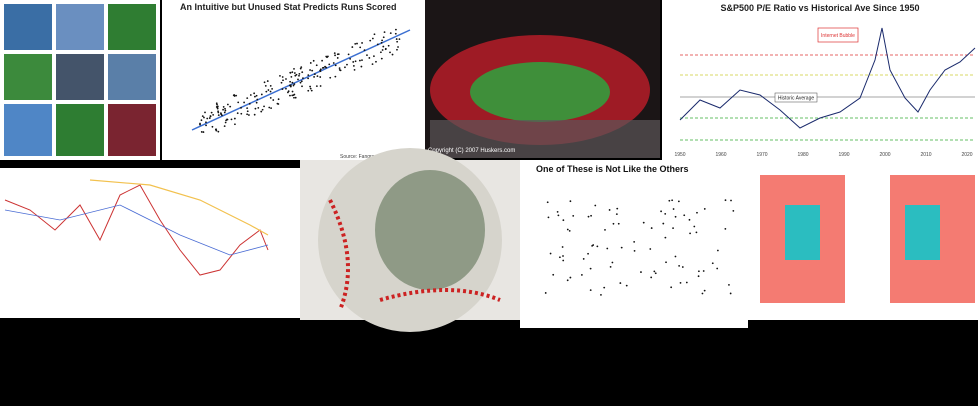 This screenshot has width=978, height=406. I want to click on baseball-tile, so click(410, 240).